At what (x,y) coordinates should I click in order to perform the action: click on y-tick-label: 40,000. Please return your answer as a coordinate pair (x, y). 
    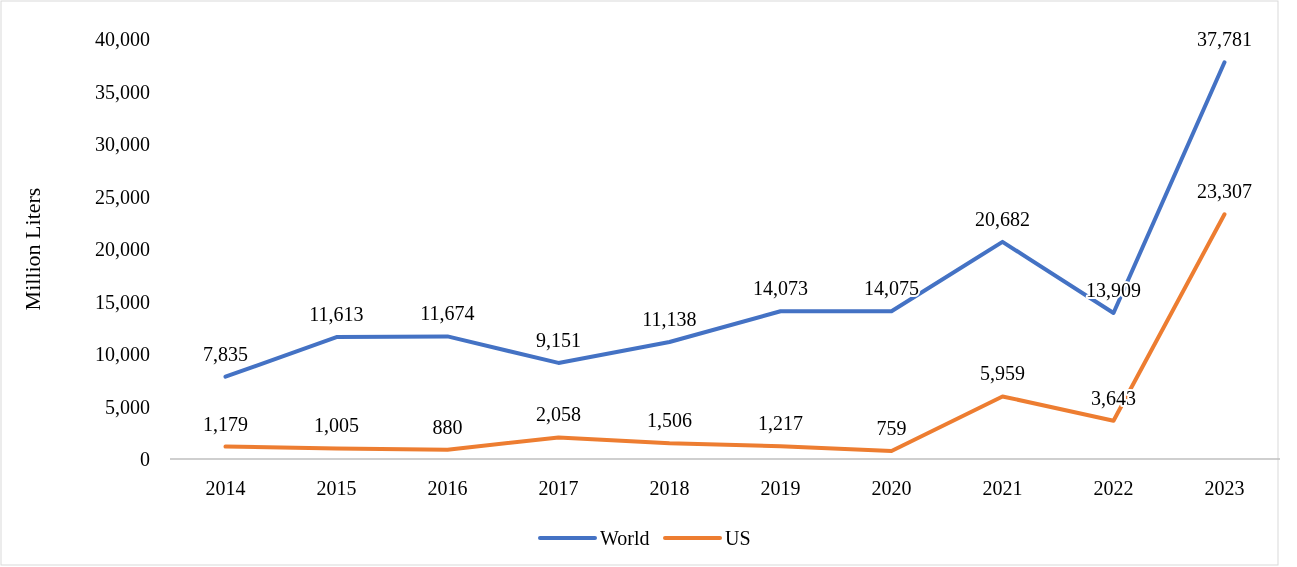
    Looking at the image, I should click on (122, 39).